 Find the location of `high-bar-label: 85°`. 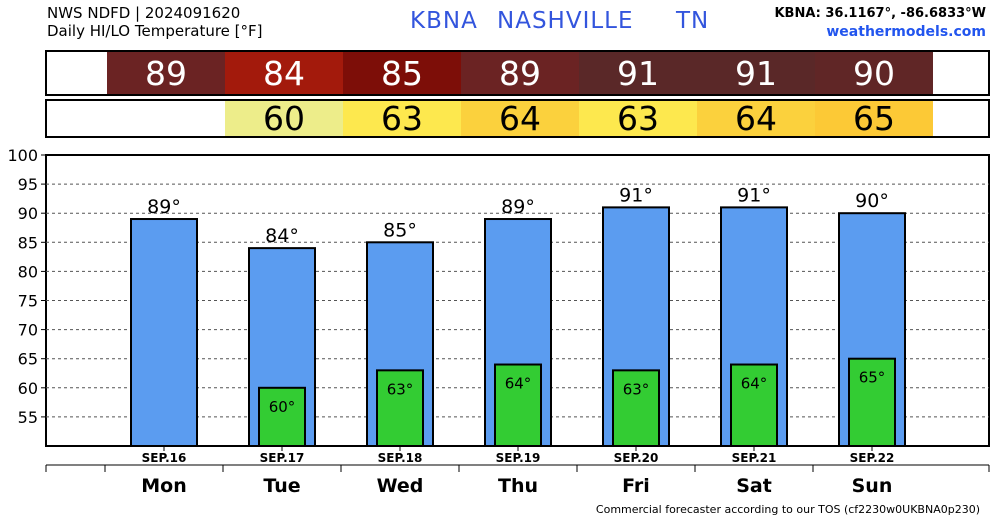

high-bar-label: 85° is located at coordinates (400, 230).